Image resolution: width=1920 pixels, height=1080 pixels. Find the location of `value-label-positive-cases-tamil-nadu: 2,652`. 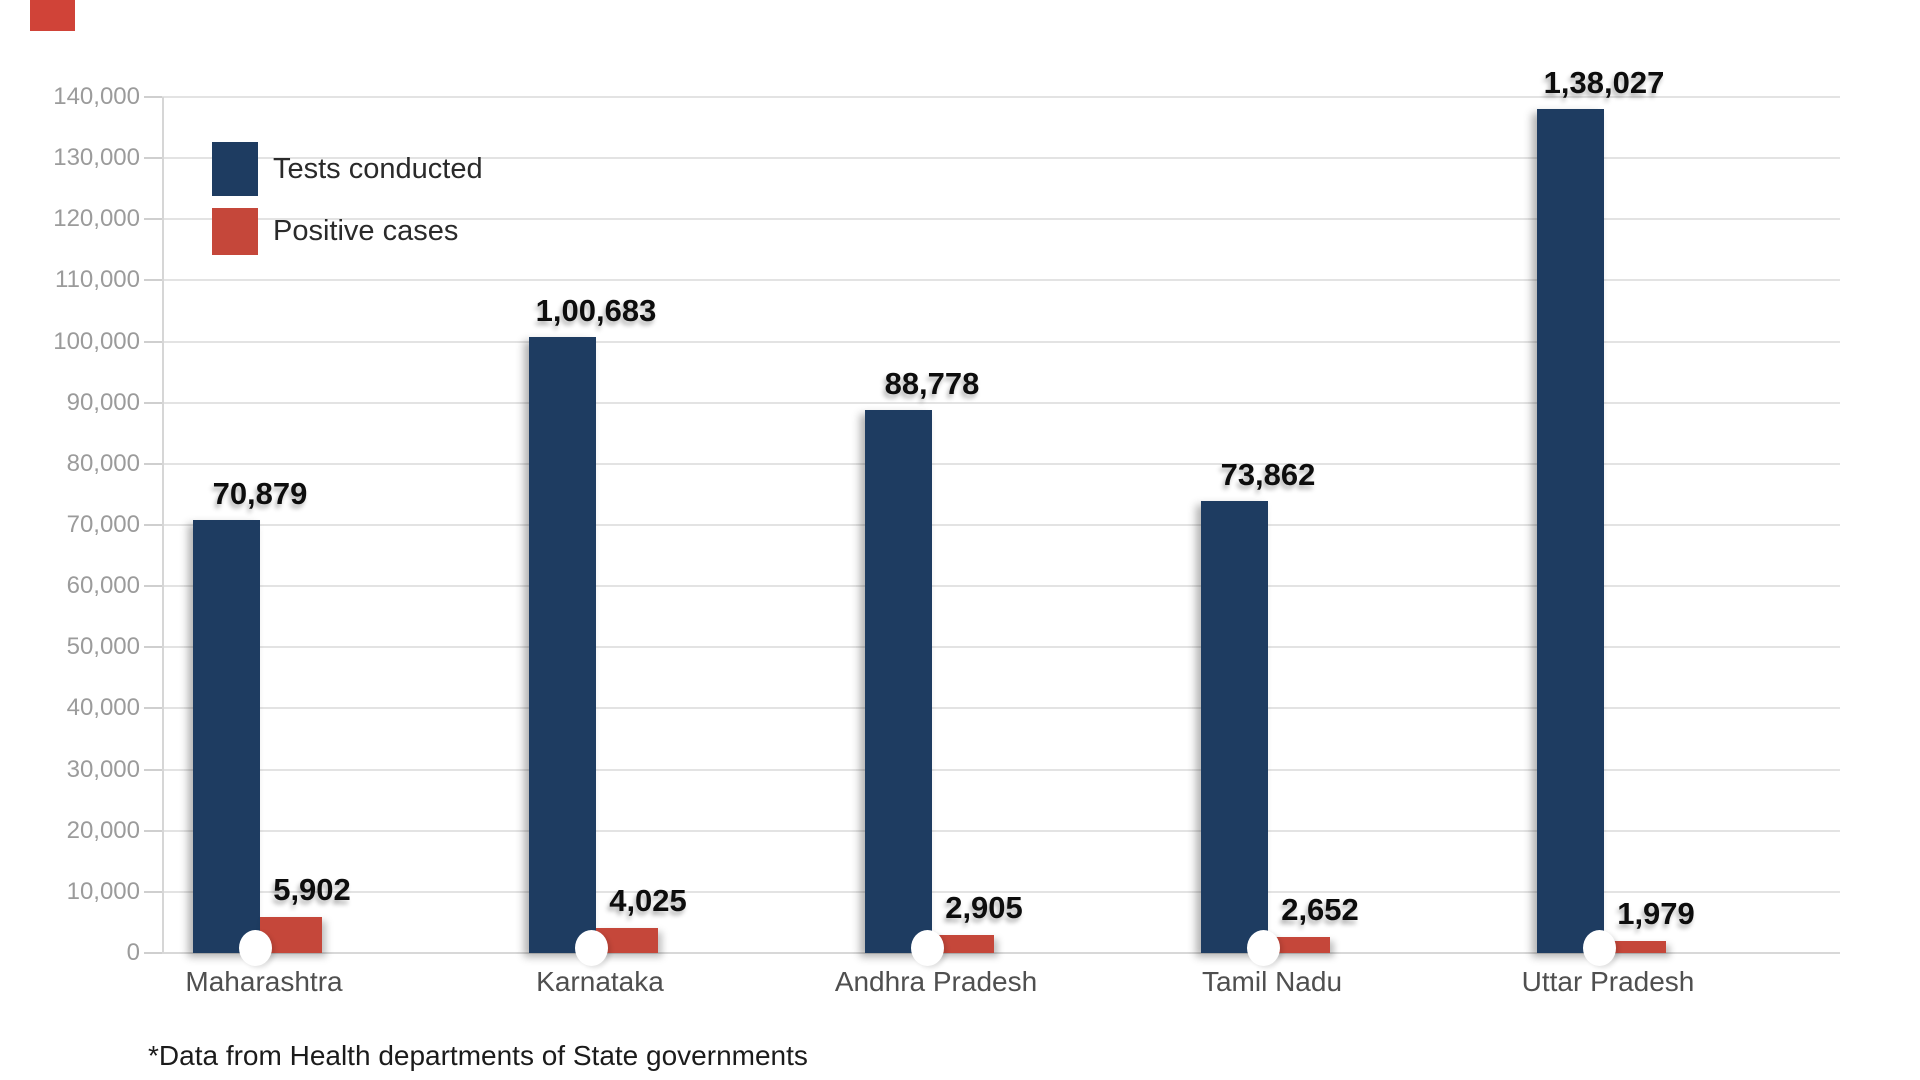

value-label-positive-cases-tamil-nadu: 2,652 is located at coordinates (1320, 909).